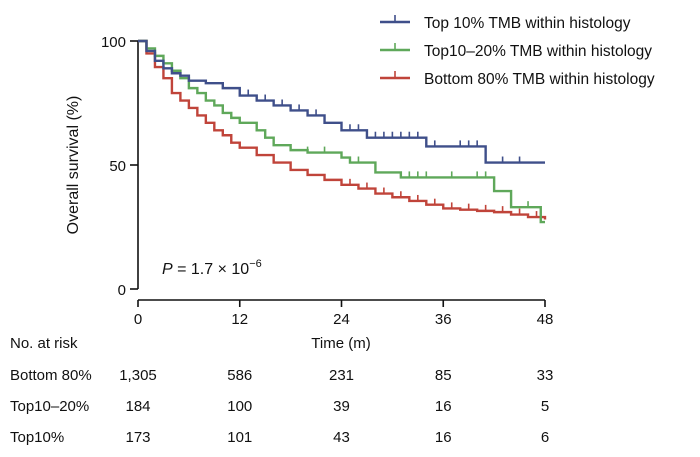  What do you see at coordinates (443, 319) in the screenshot?
I see `x-tick-label: 36` at bounding box center [443, 319].